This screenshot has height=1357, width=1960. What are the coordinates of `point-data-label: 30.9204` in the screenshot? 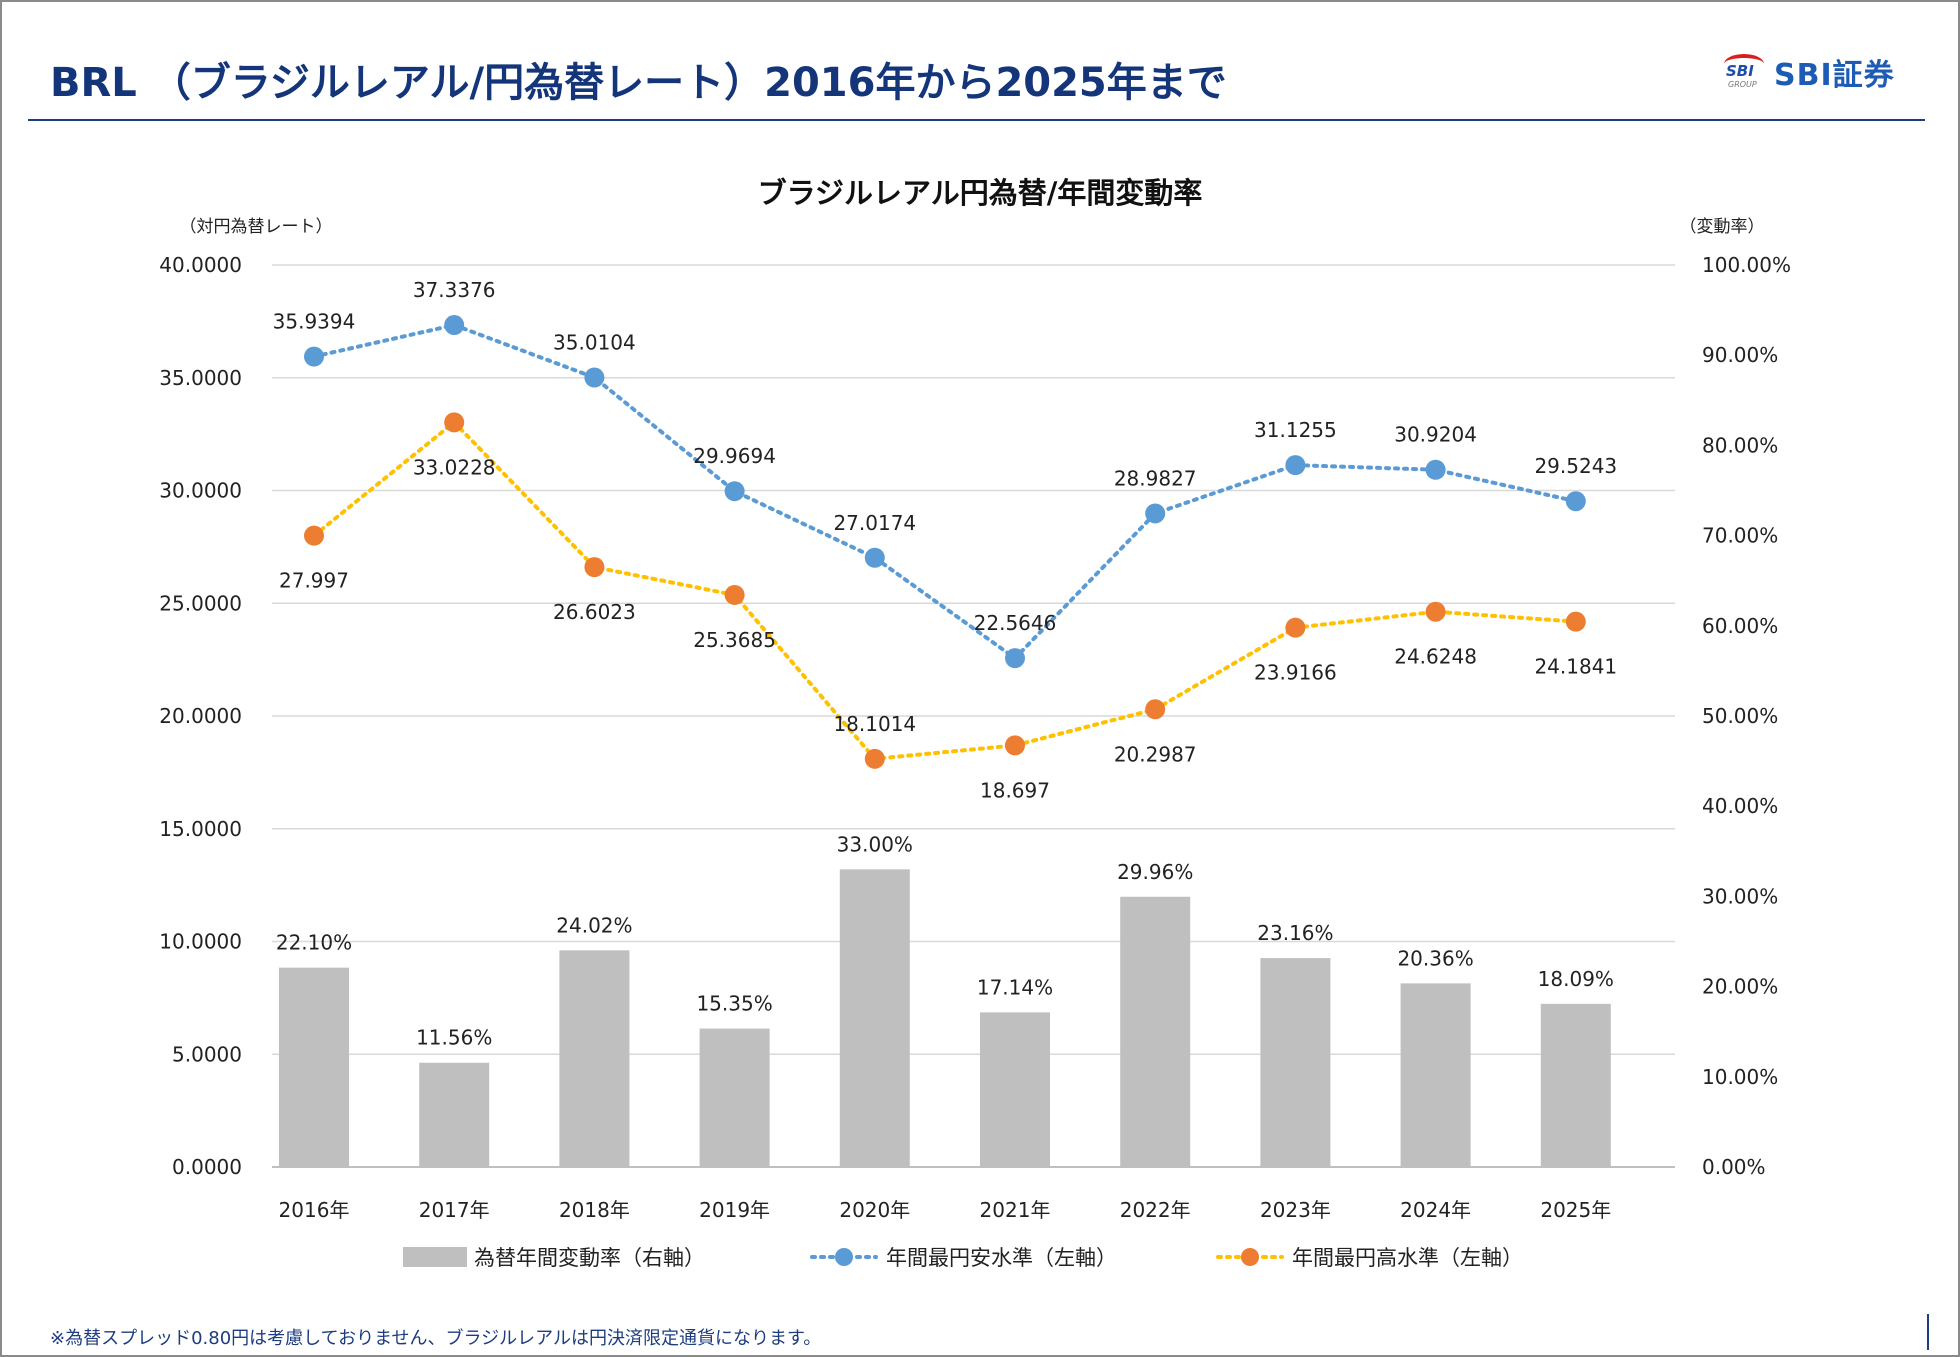 It's located at (1435, 435).